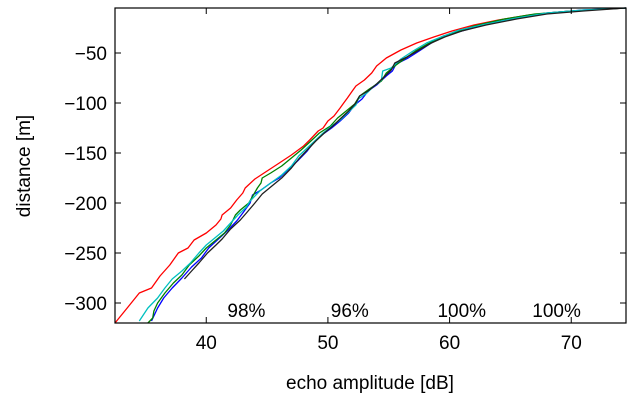 The height and width of the screenshot is (396, 627). Describe the element at coordinates (91, 54) in the screenshot. I see `y-tick-label-minus50: −50` at that location.